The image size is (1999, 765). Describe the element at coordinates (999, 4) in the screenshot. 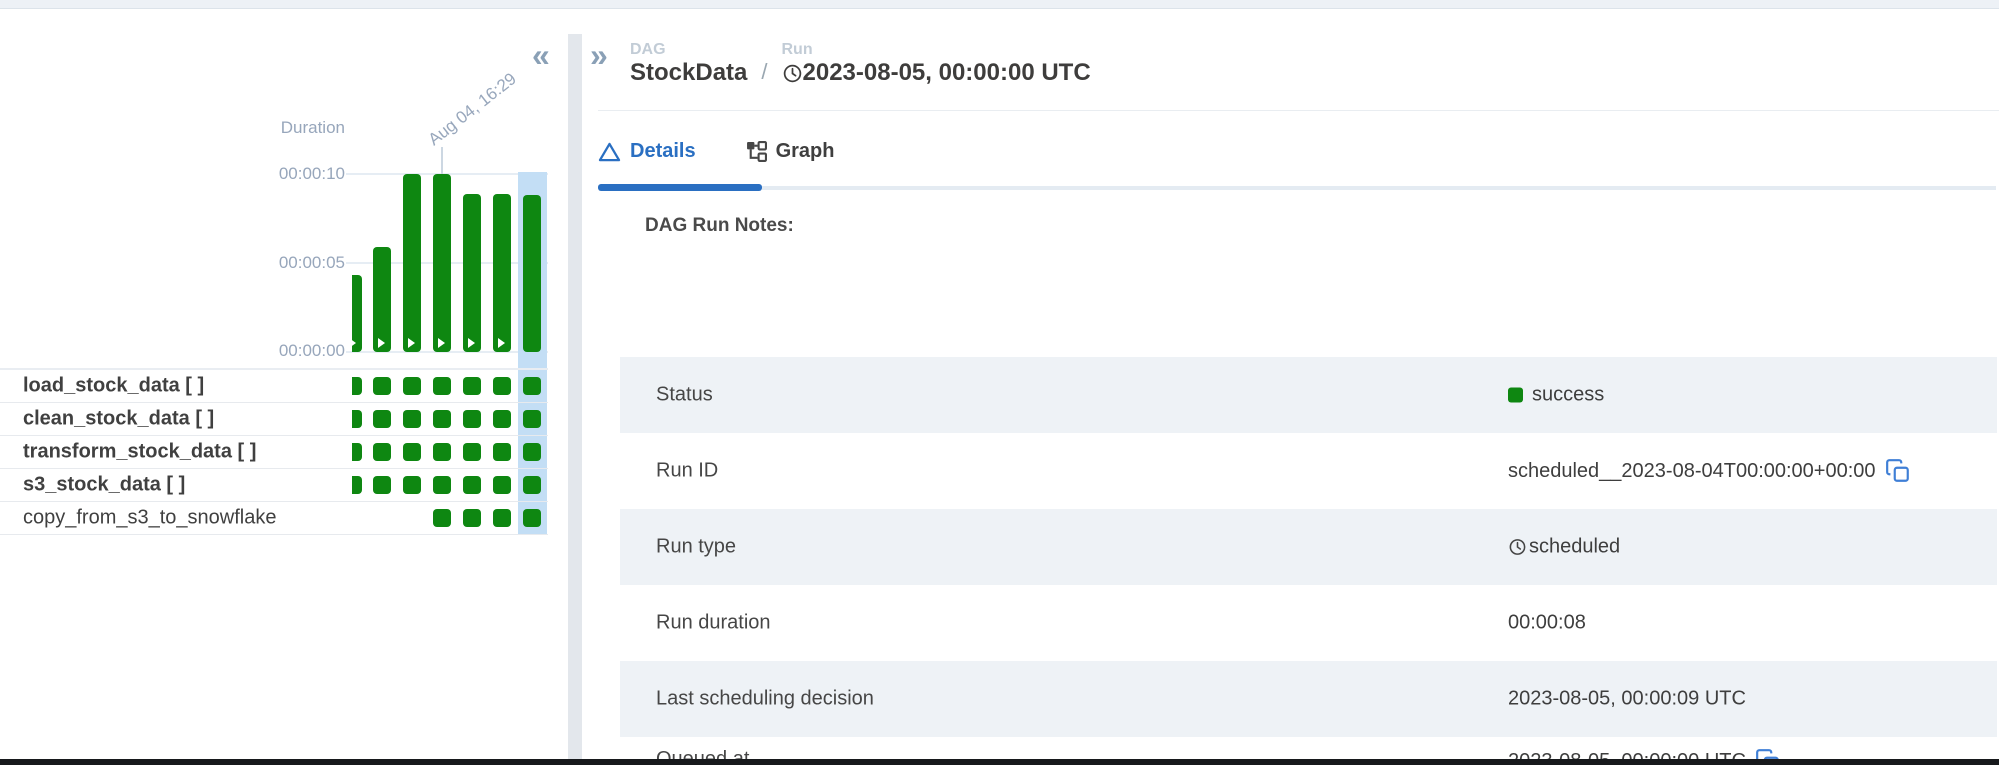

I see `top-nav-strip` at that location.